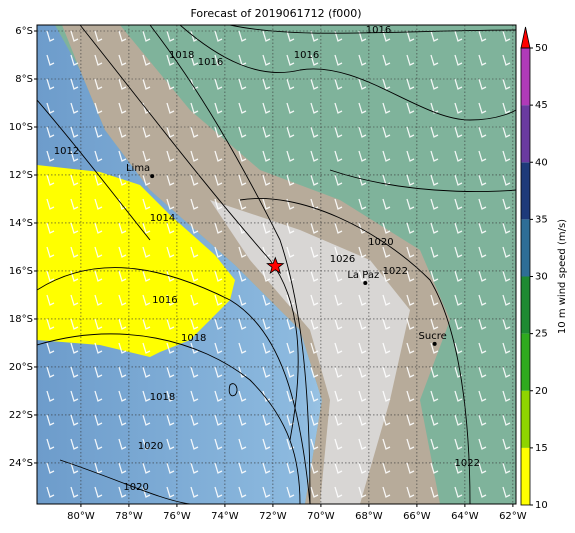 This screenshot has width=575, height=533. What do you see at coordinates (541, 448) in the screenshot?
I see `colorbar-tick-label: 15` at bounding box center [541, 448].